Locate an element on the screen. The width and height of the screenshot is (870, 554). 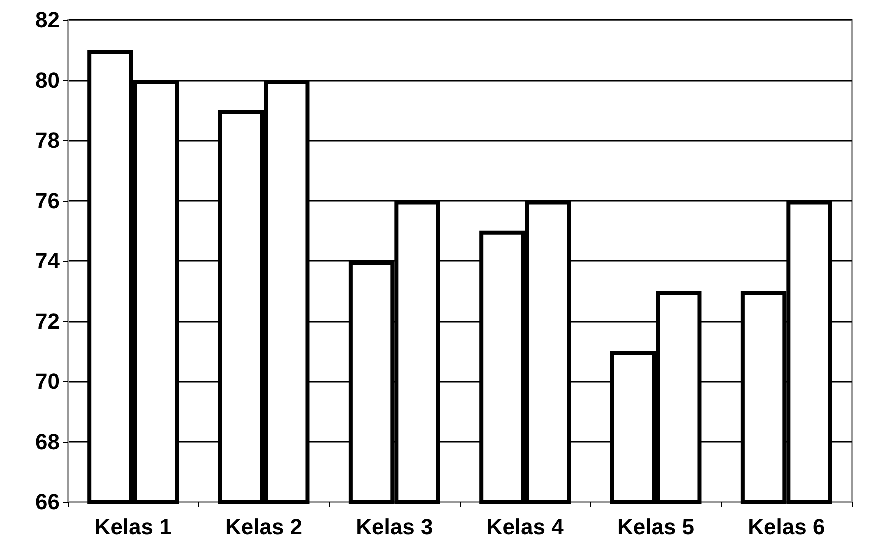
x-tick-label: Kelas 2 is located at coordinates (264, 527).